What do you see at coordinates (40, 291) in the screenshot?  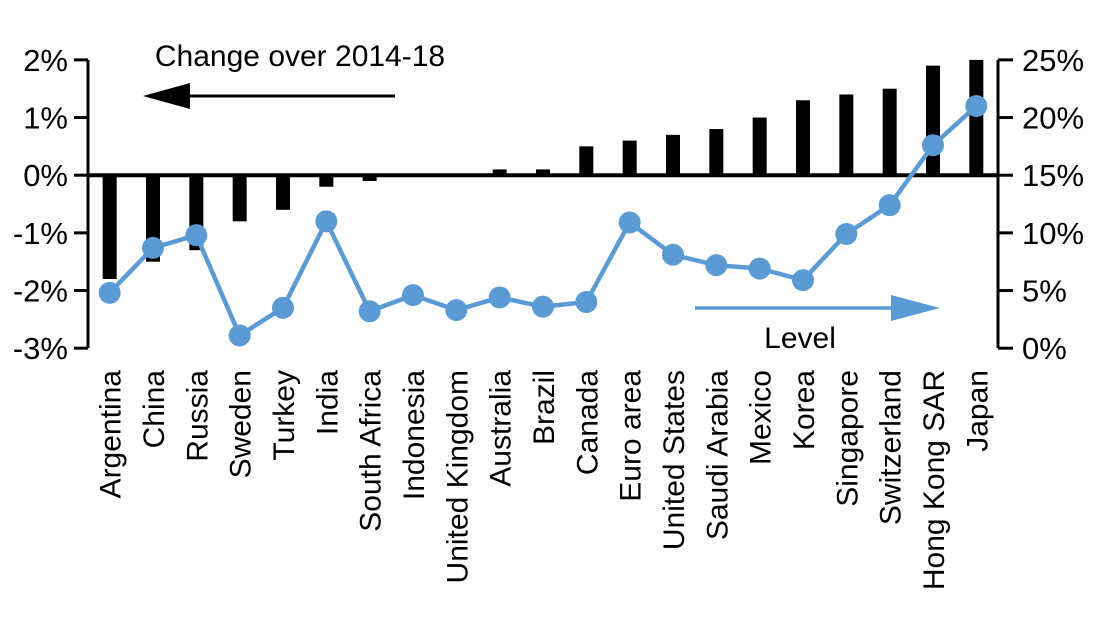 I see `left-axis-tick-label: -2%` at bounding box center [40, 291].